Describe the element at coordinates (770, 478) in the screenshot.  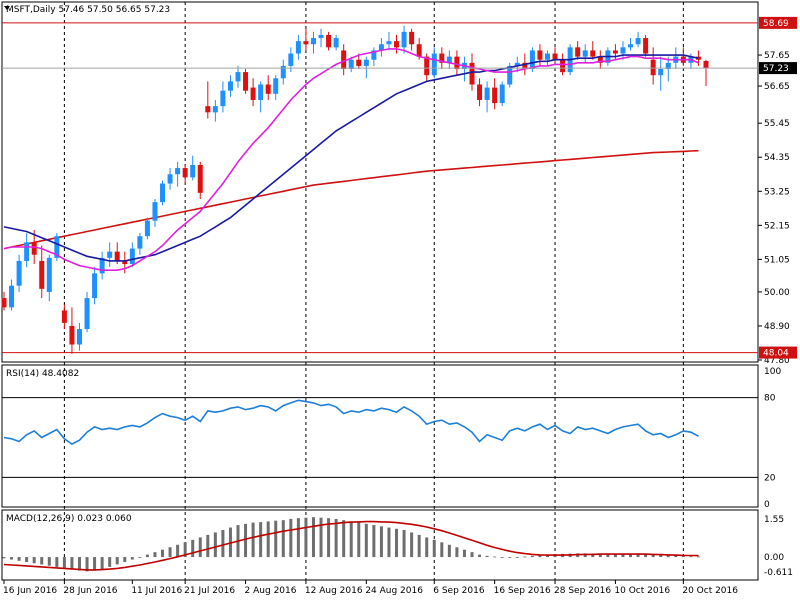
I see `rsi-tick-label: 20` at that location.